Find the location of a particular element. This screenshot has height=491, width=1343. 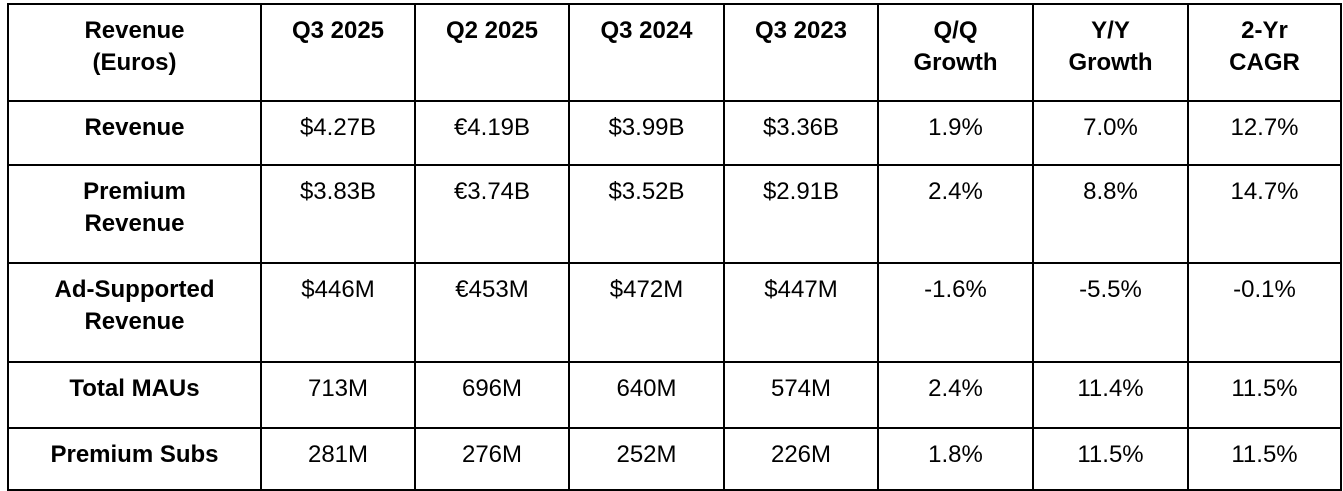

table-cell: 14.7% is located at coordinates (1264, 214).